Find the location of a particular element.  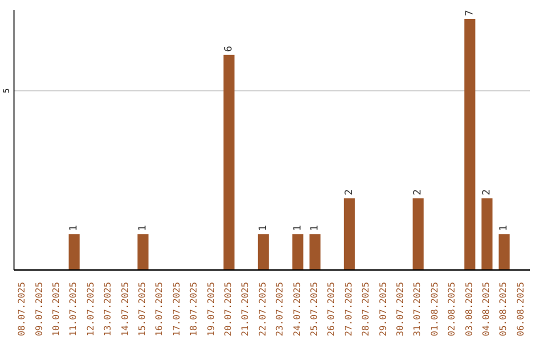

data-label: 6 is located at coordinates (228, 49).